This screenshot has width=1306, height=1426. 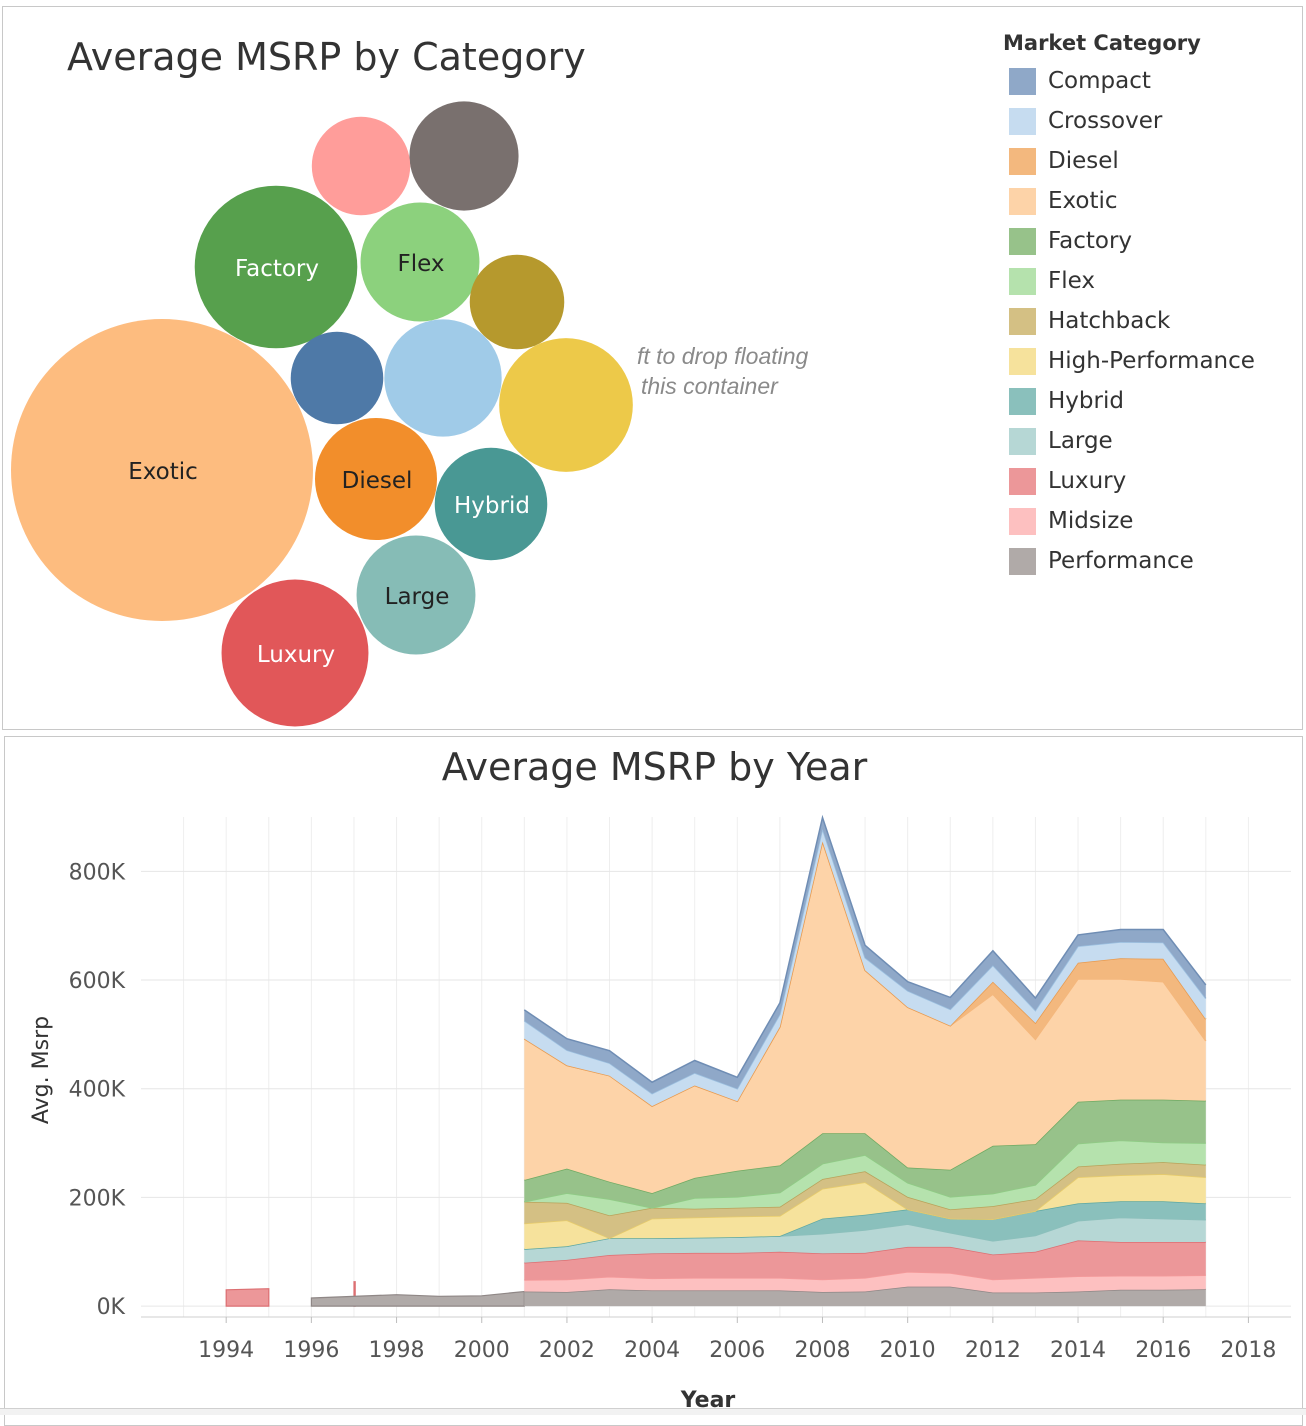 I want to click on bubble-hatchback, so click(x=517, y=302).